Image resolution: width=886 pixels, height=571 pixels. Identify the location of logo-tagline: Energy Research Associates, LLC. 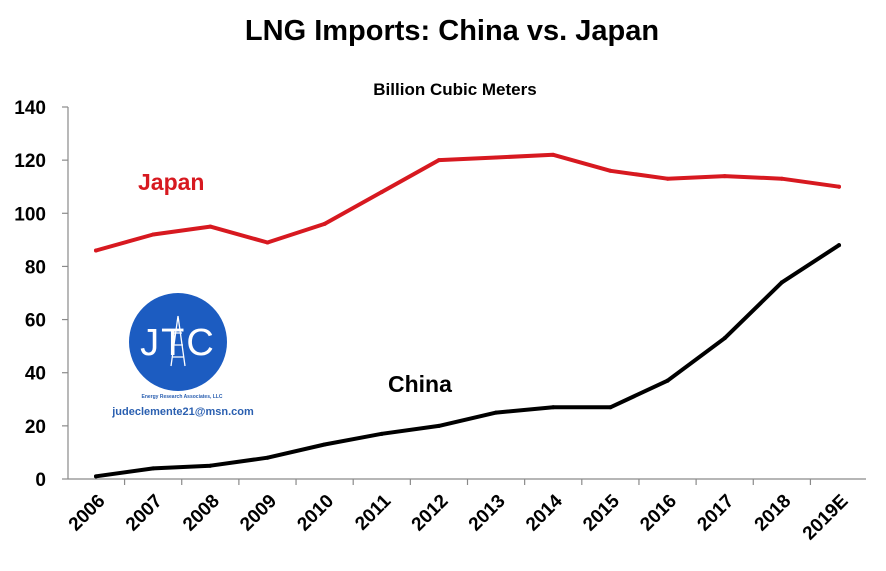
(182, 397).